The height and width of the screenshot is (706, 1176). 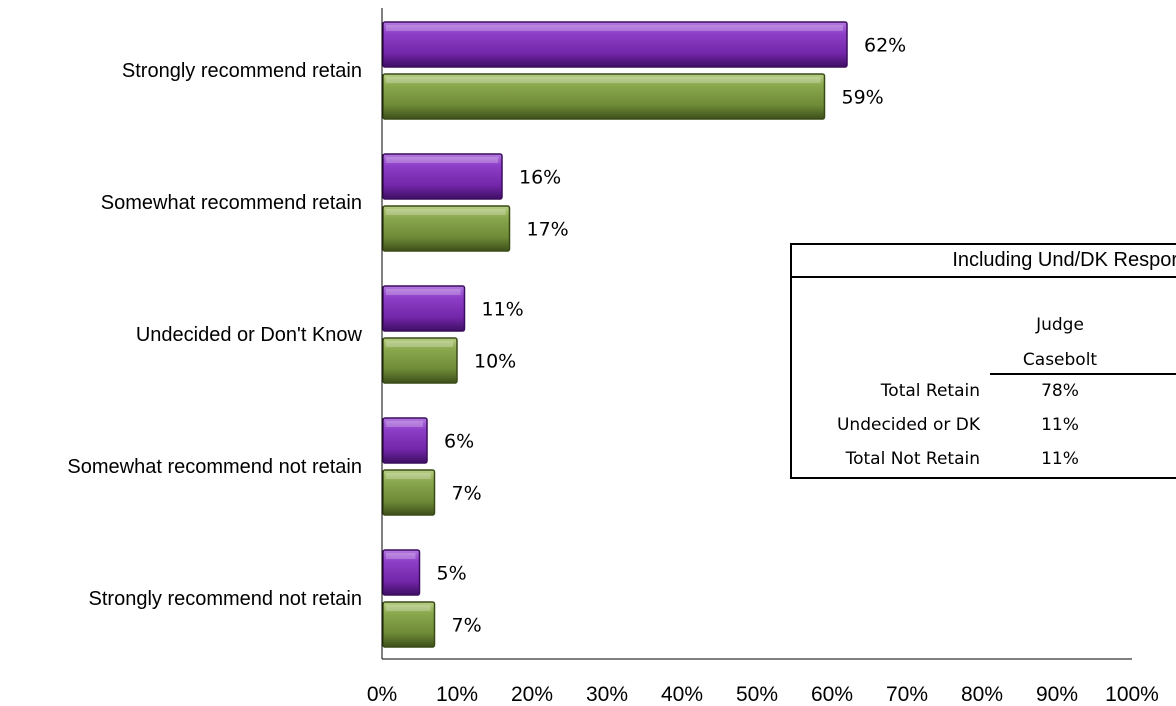 What do you see at coordinates (459, 442) in the screenshot?
I see `data-label: 6%` at bounding box center [459, 442].